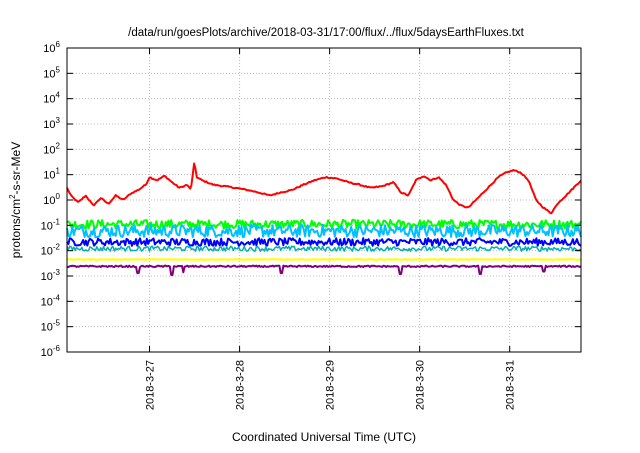  What do you see at coordinates (51, 275) in the screenshot?
I see `y-tick-label: 10⁻³` at bounding box center [51, 275].